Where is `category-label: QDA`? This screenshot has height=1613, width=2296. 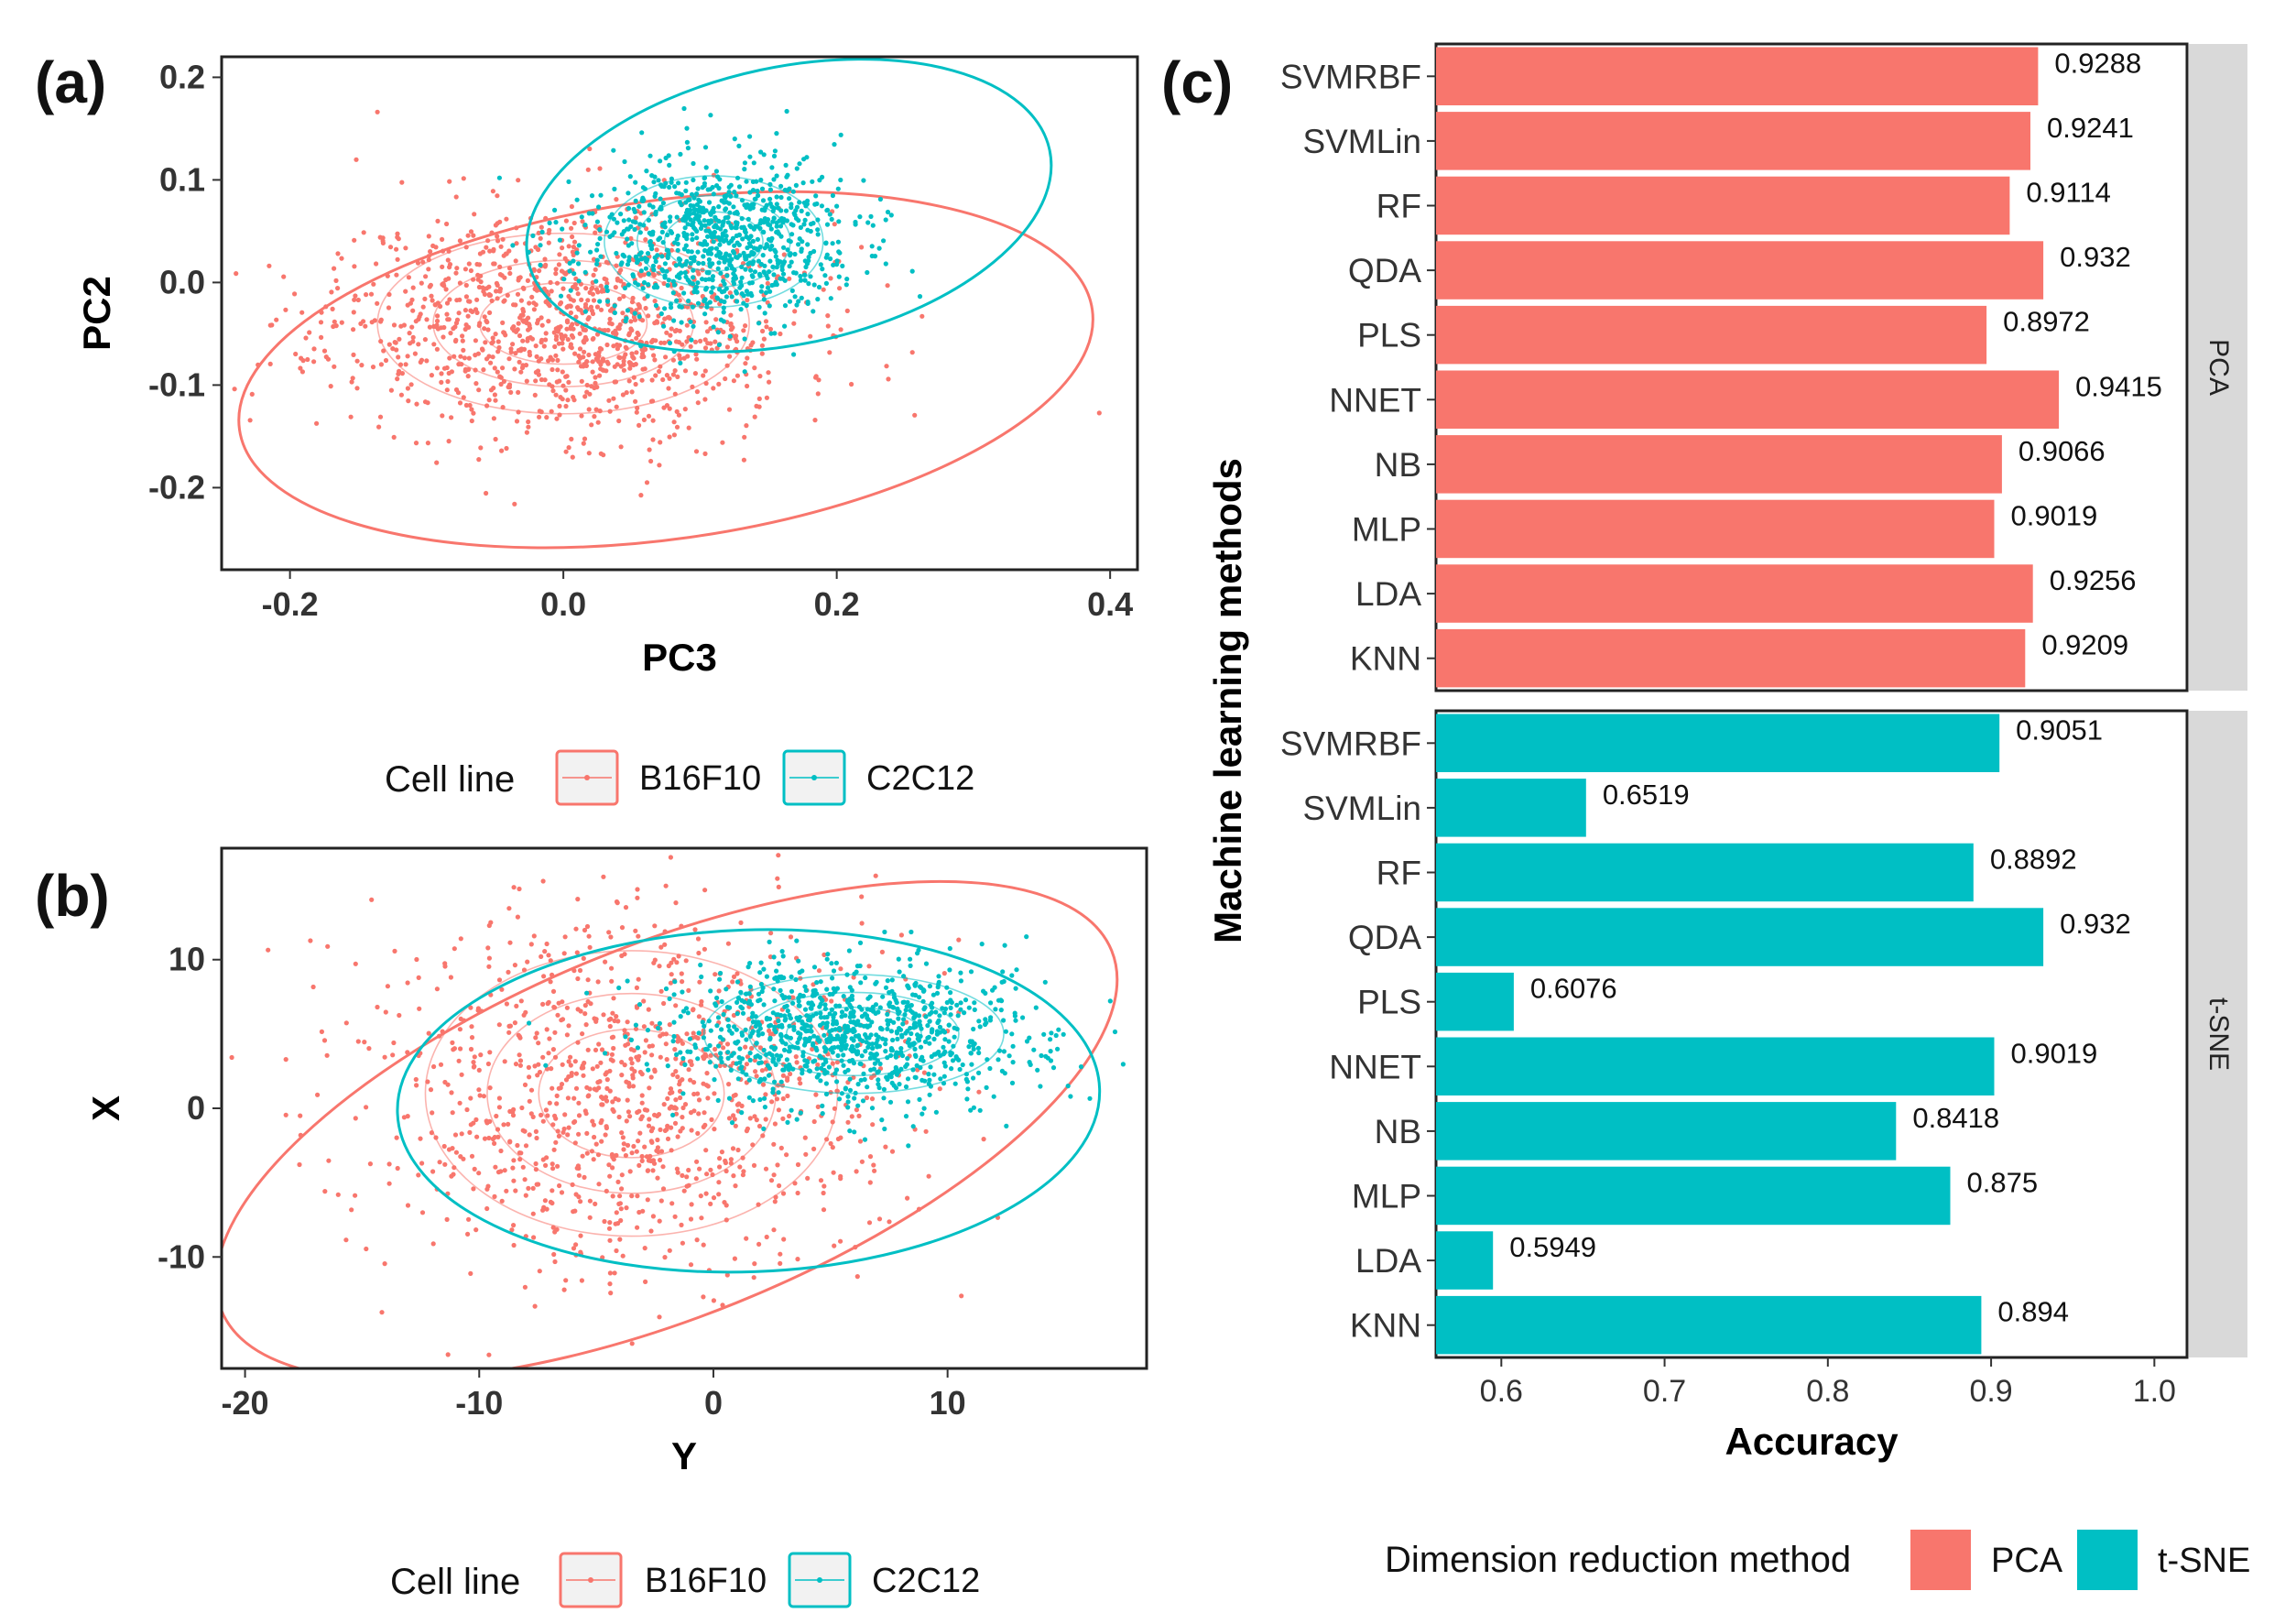
category-label: QDA is located at coordinates (1385, 938).